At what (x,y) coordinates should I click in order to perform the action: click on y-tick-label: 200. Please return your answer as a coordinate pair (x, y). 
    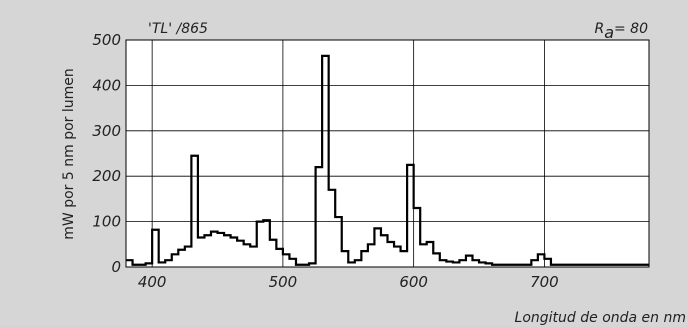
    Looking at the image, I should click on (106, 176).